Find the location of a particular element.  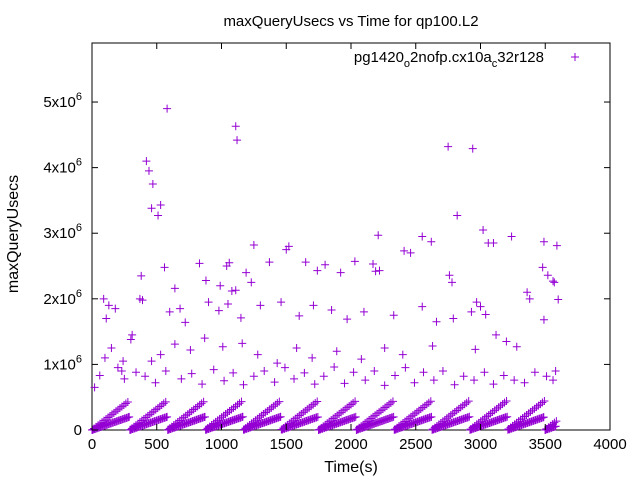

y-tick-mantissa: 5x10 is located at coordinates (59, 102).